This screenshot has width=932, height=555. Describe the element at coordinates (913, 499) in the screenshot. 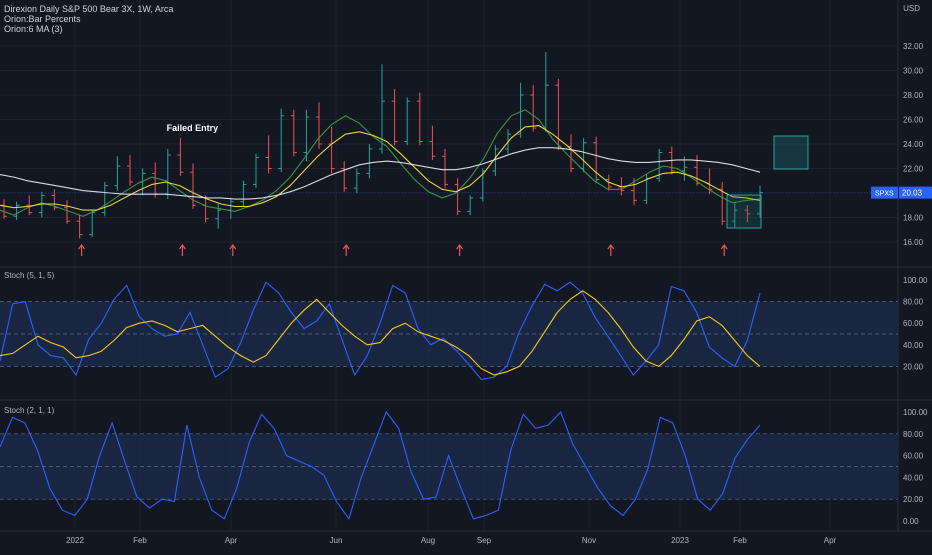

I see `stoch-2-tick-label: 20.00` at that location.